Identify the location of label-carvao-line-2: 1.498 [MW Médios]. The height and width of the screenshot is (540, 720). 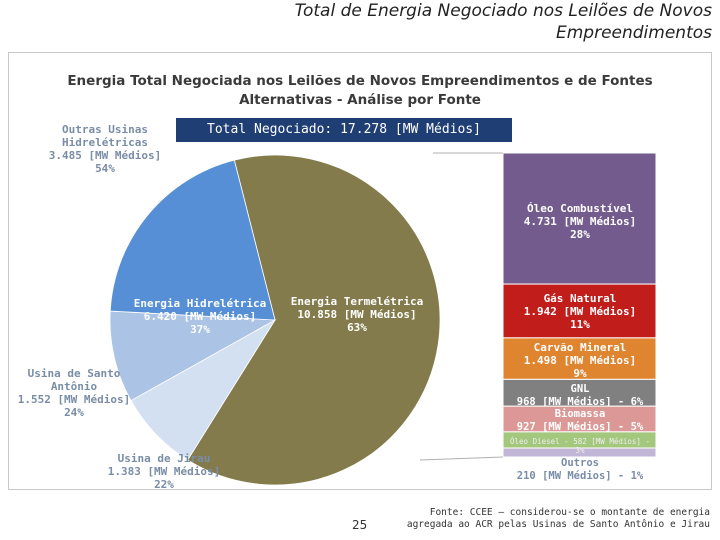
(580, 360).